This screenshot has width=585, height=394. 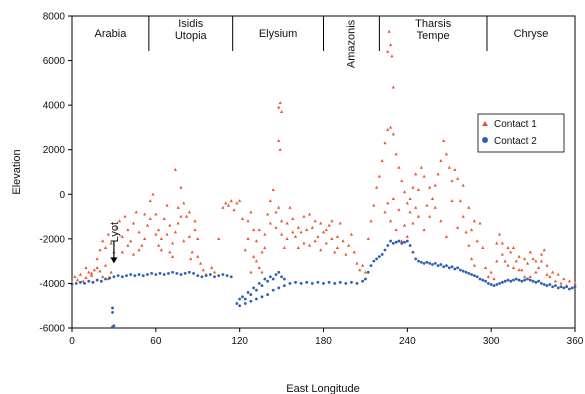 I want to click on legend-label-contact2: Contact 2, so click(x=515, y=141).